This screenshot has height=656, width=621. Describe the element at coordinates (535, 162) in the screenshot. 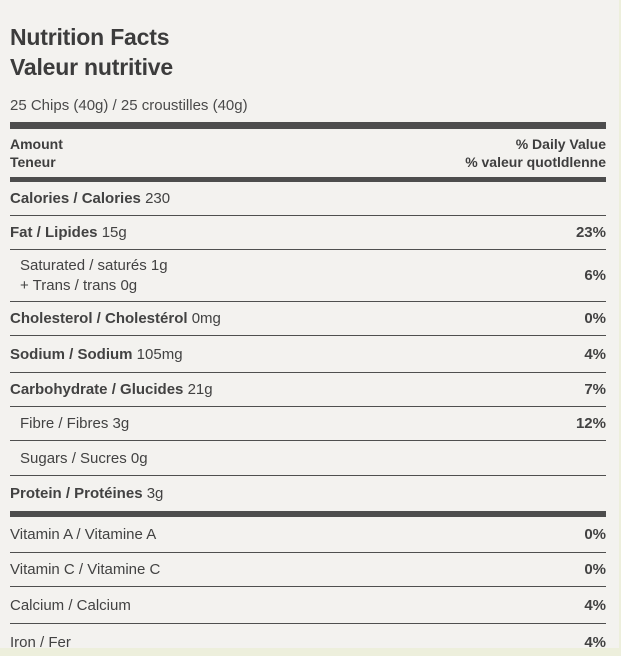

I see `daily-value-header-fr: % valeur quotldlenne` at that location.